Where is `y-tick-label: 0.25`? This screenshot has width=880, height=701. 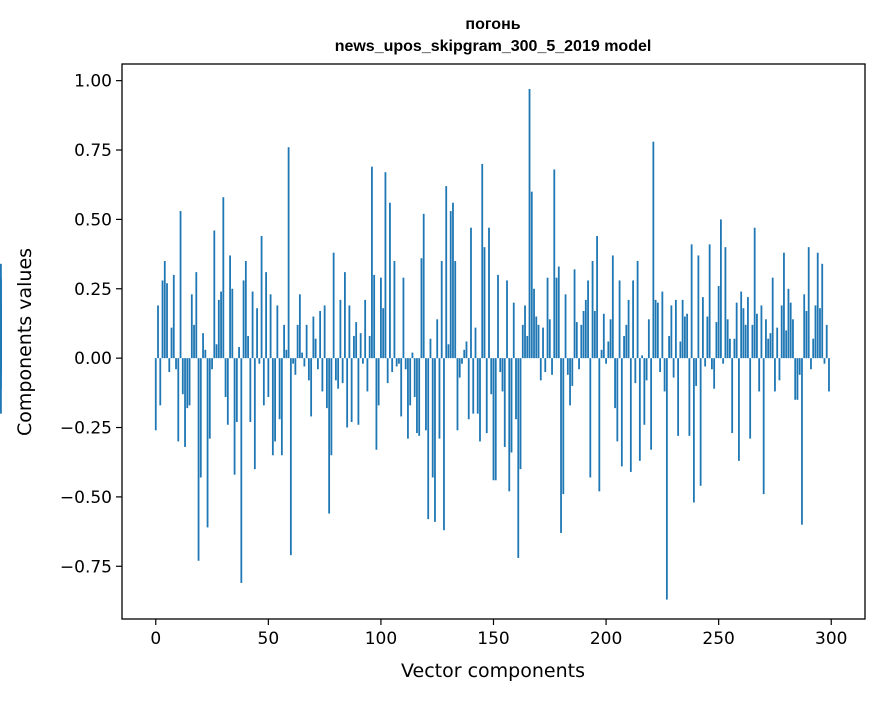 y-tick-label: 0.25 is located at coordinates (93, 290).